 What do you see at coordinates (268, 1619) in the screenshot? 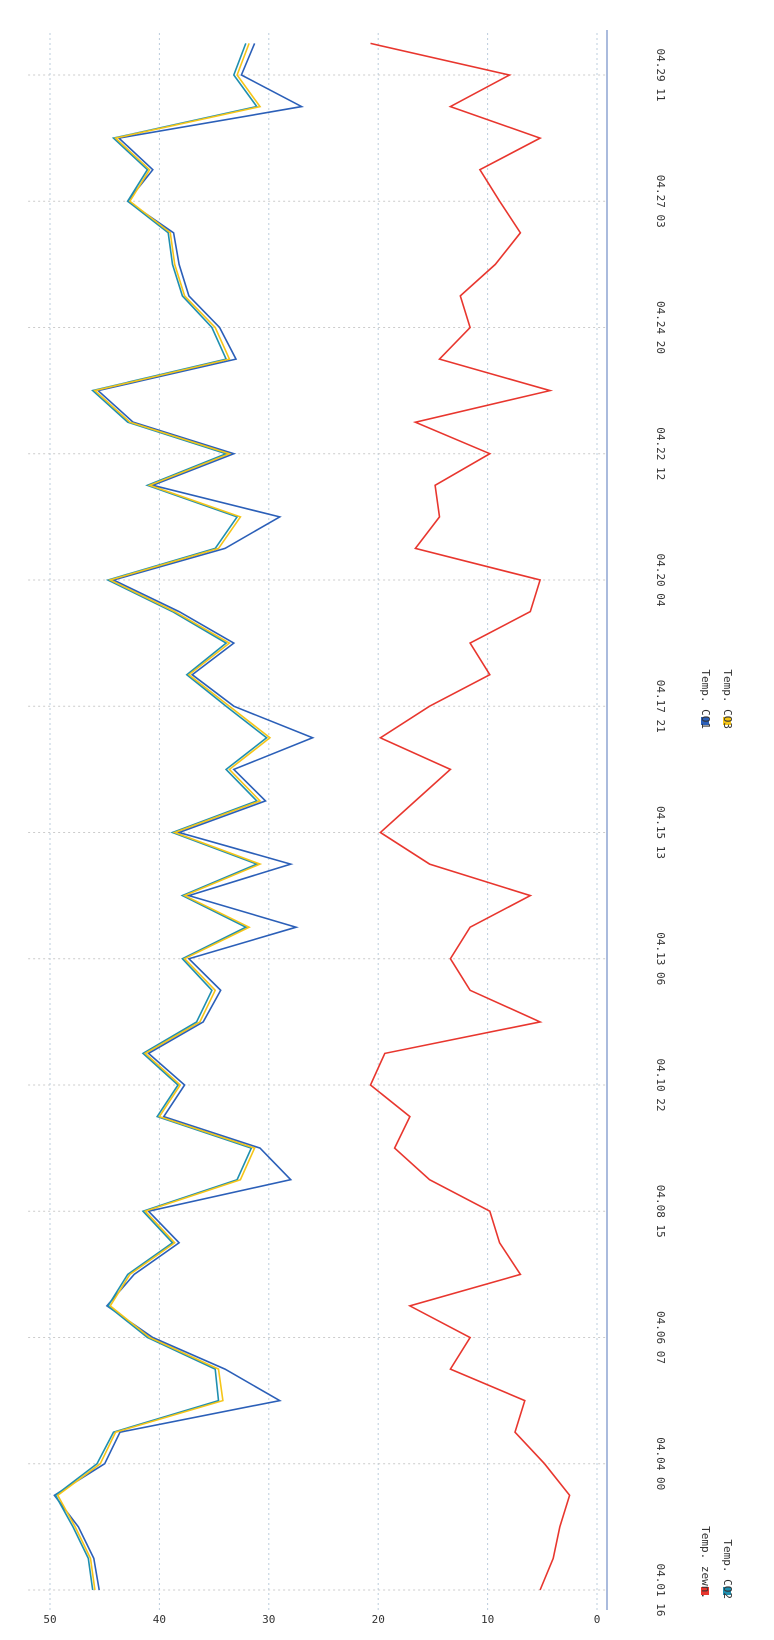
I see `y-tick-label: 30` at bounding box center [268, 1619].